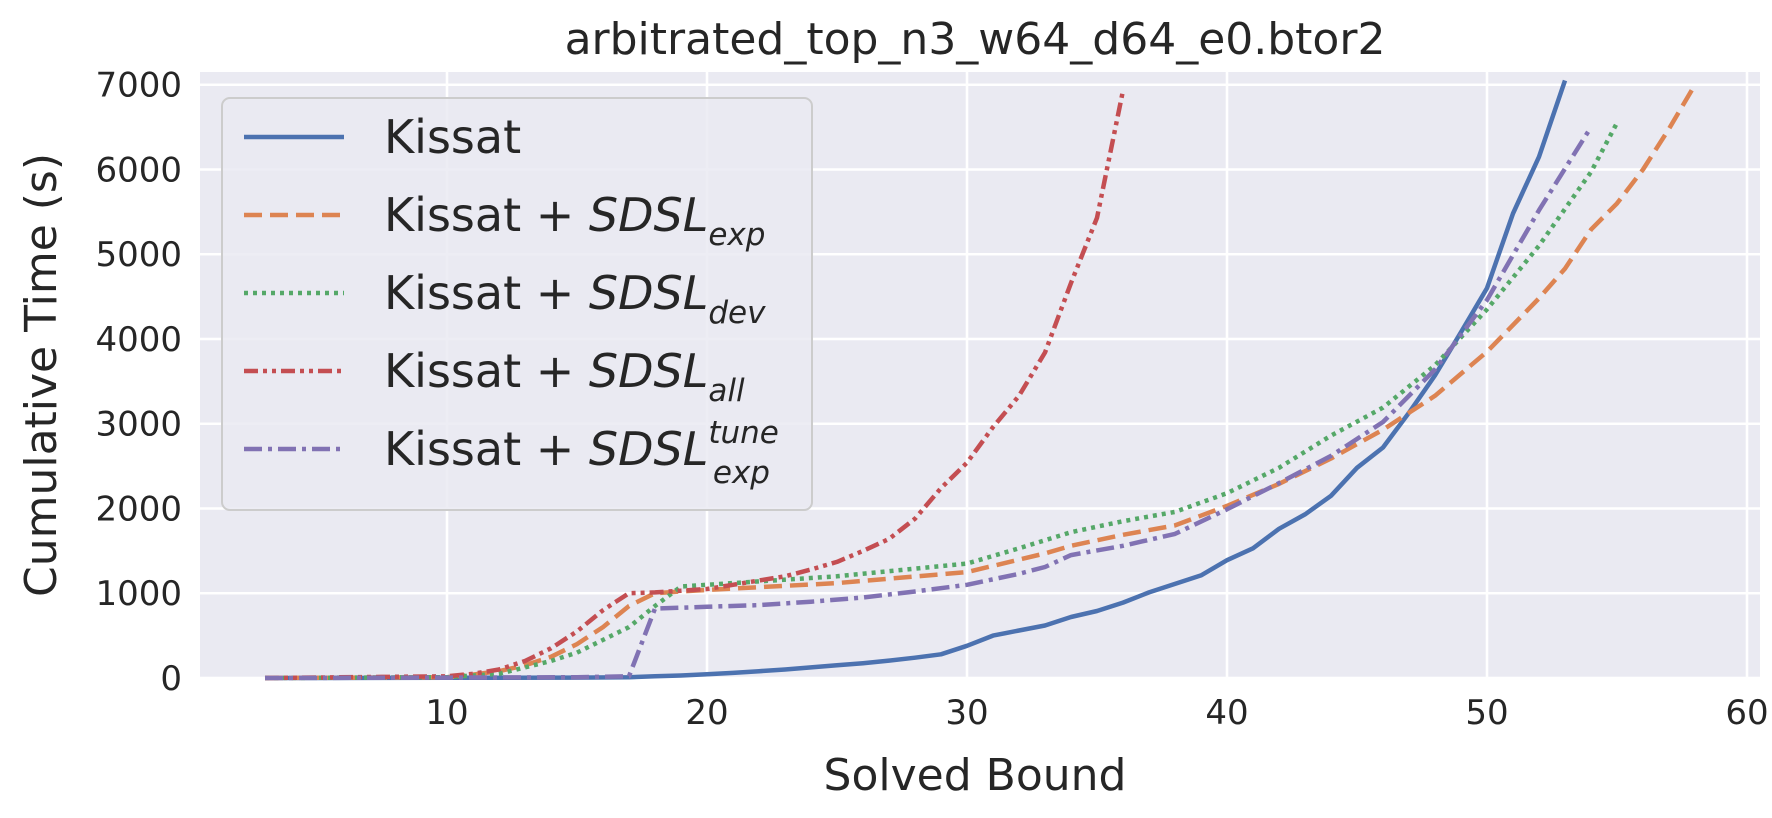  I want to click on legend-label-2: Kissat + SDSLexp, so click(574, 220).